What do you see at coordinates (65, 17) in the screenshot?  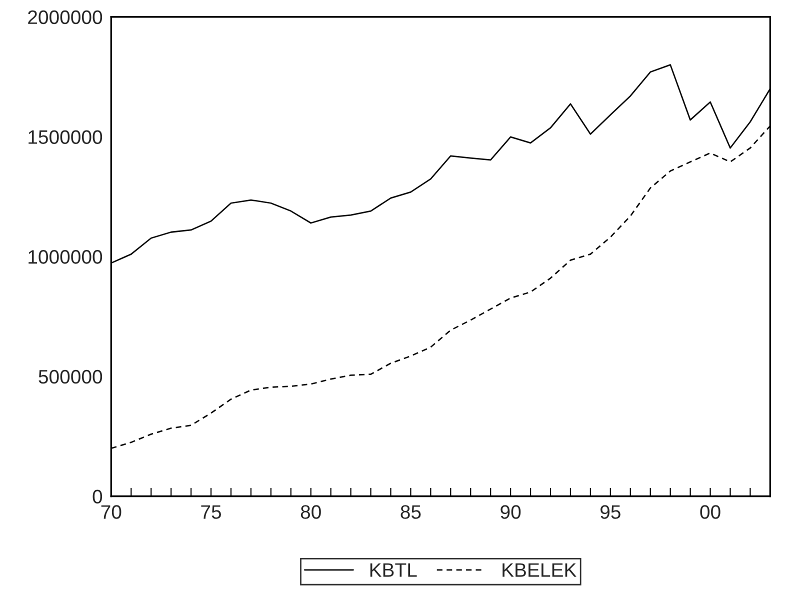 I see `y-tick-label: 2000000` at bounding box center [65, 17].